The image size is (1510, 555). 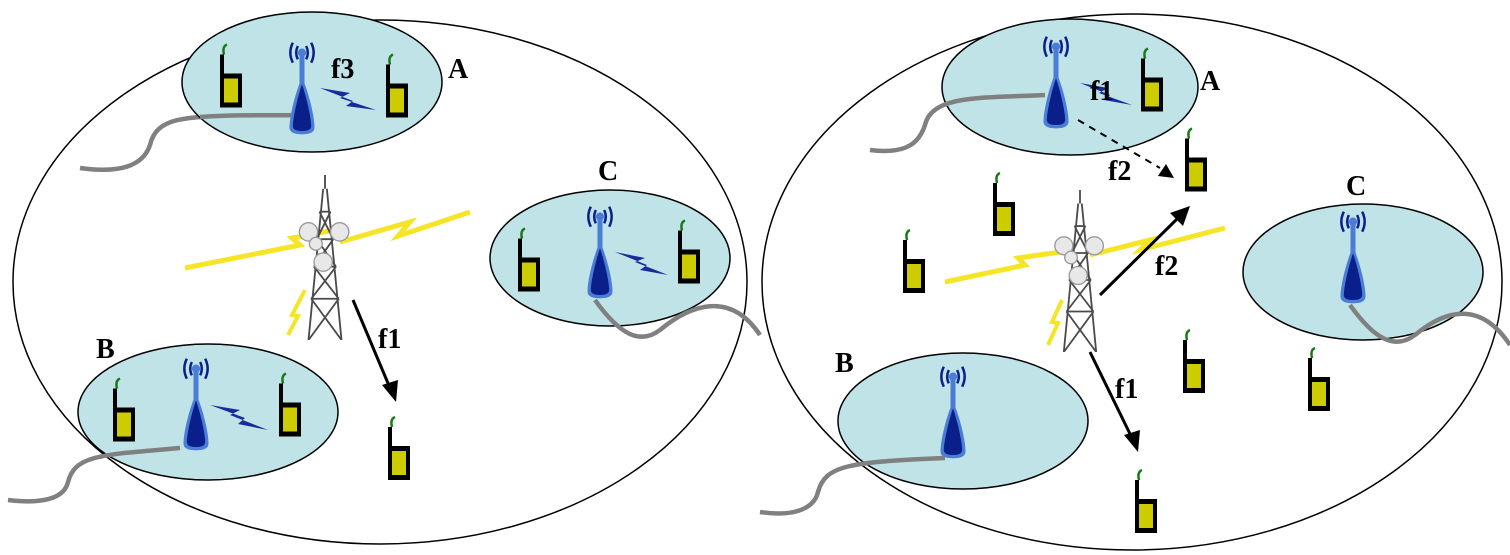 I want to click on macro-downlink-right: f1, so click(x=1123, y=443).